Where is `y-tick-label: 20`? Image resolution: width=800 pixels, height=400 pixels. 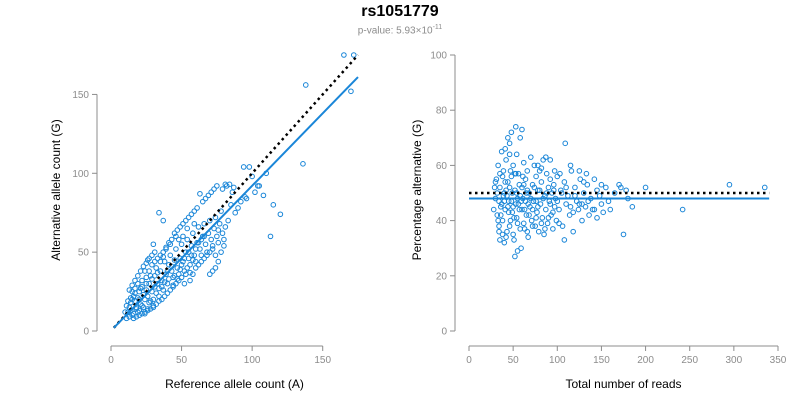 y-tick-label: 20 is located at coordinates (442, 276).